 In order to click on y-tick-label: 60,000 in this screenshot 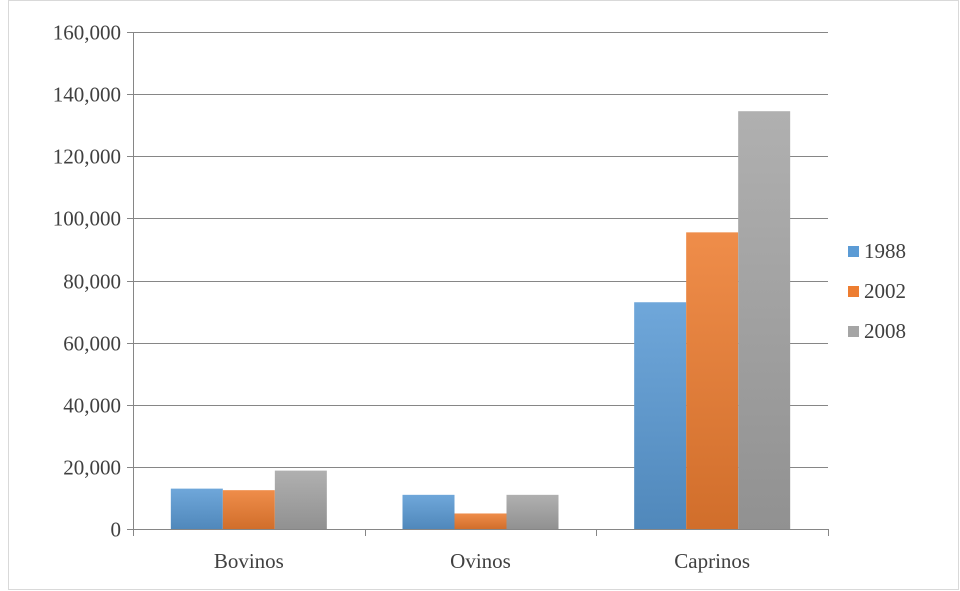, I will do `click(92, 344)`.